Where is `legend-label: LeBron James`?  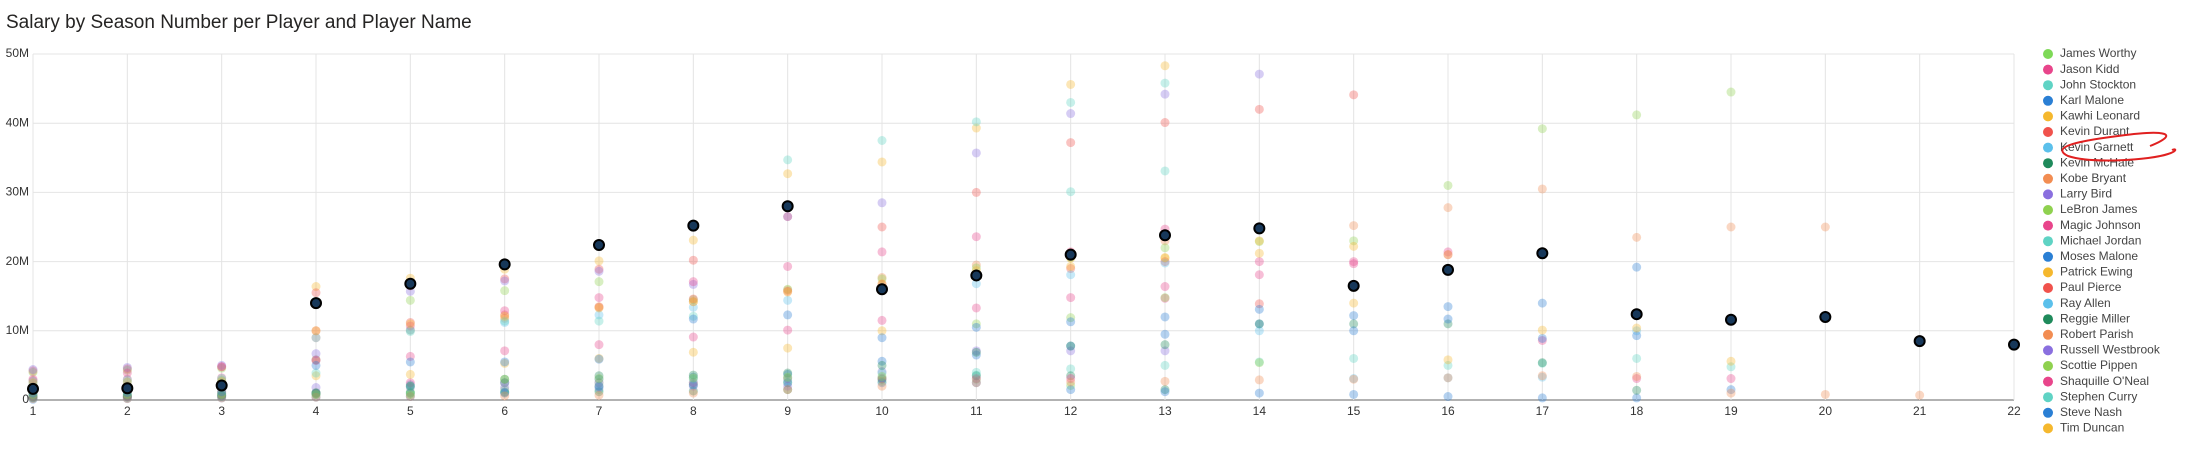 legend-label: LeBron James is located at coordinates (2098, 209).